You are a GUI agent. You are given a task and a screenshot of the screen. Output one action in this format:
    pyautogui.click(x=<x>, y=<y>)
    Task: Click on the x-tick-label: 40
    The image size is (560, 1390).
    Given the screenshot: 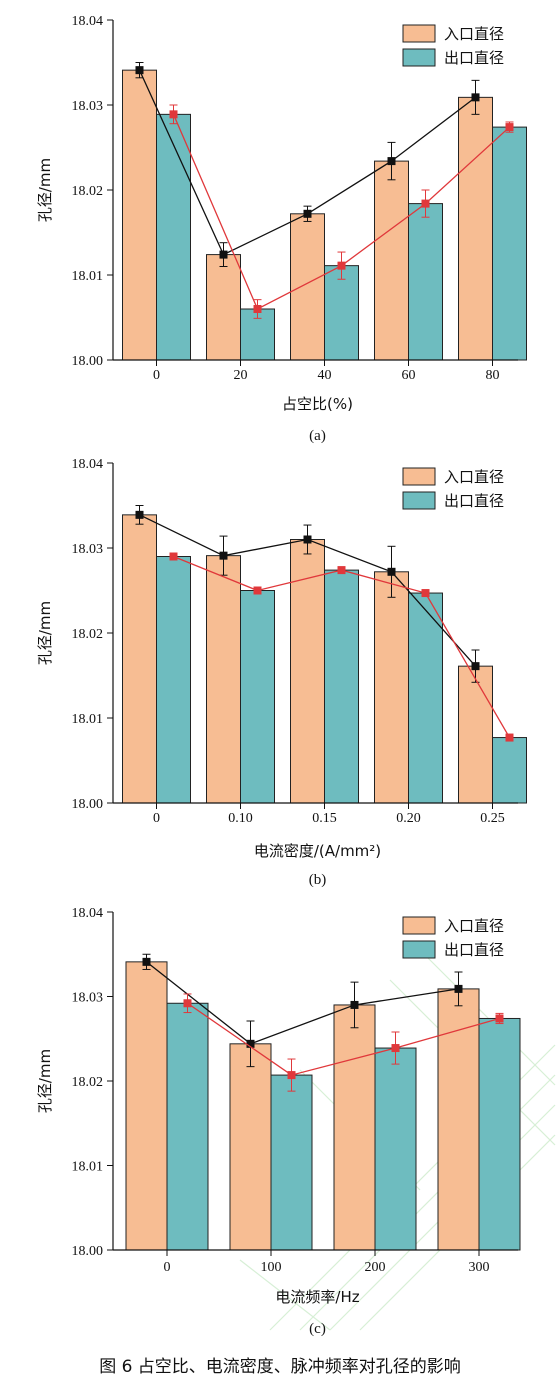 What is the action you would take?
    pyautogui.click(x=325, y=375)
    